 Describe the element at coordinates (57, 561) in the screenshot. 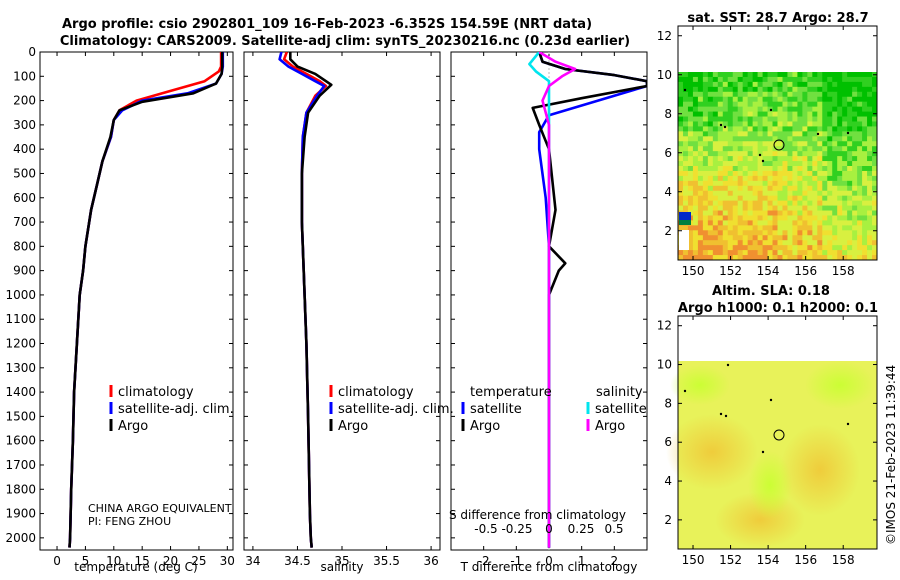

I see `x-tick-label: 0` at that location.